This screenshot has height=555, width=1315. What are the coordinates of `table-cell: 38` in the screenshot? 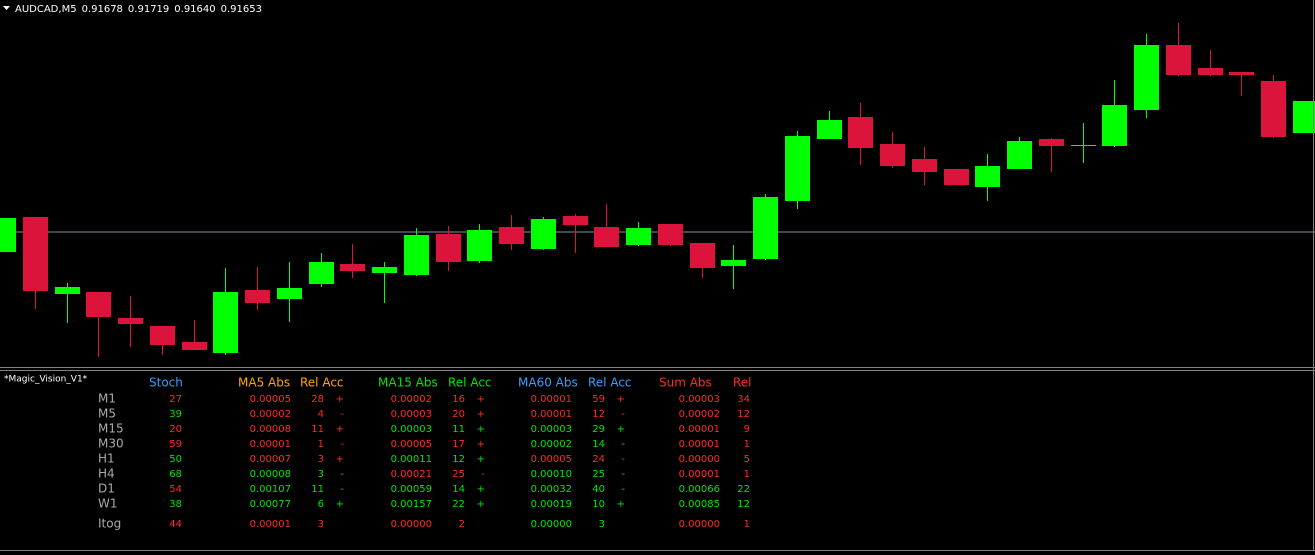 It's located at (175, 504).